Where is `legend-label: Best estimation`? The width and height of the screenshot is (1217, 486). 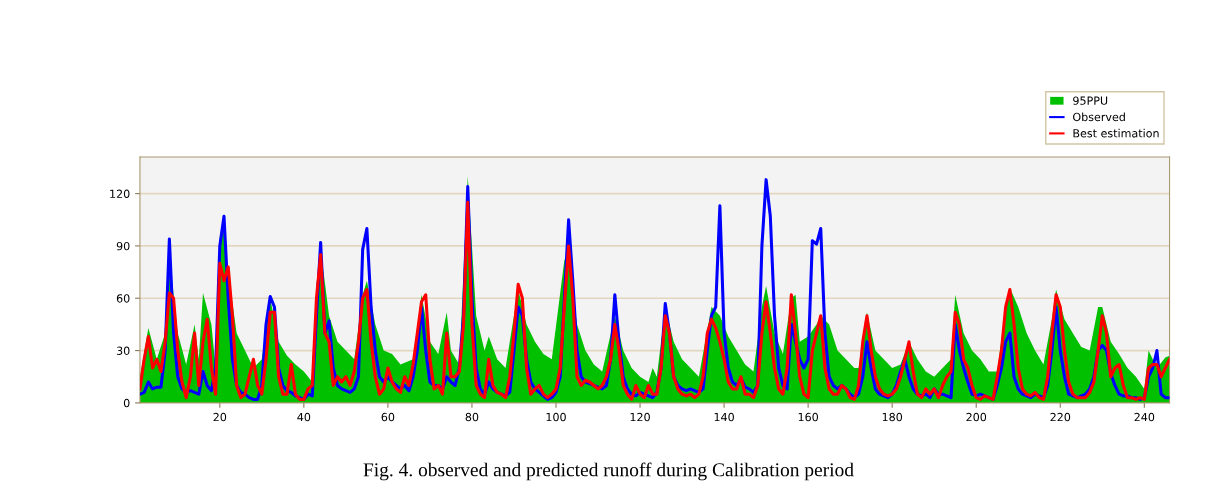
legend-label: Best estimation is located at coordinates (1116, 133).